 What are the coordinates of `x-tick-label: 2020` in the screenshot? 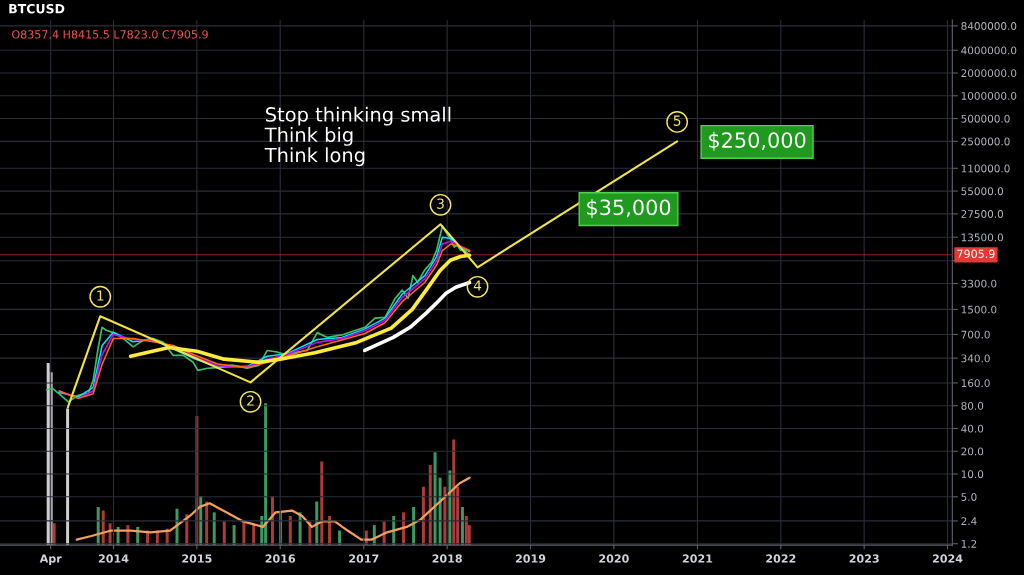 It's located at (614, 558).